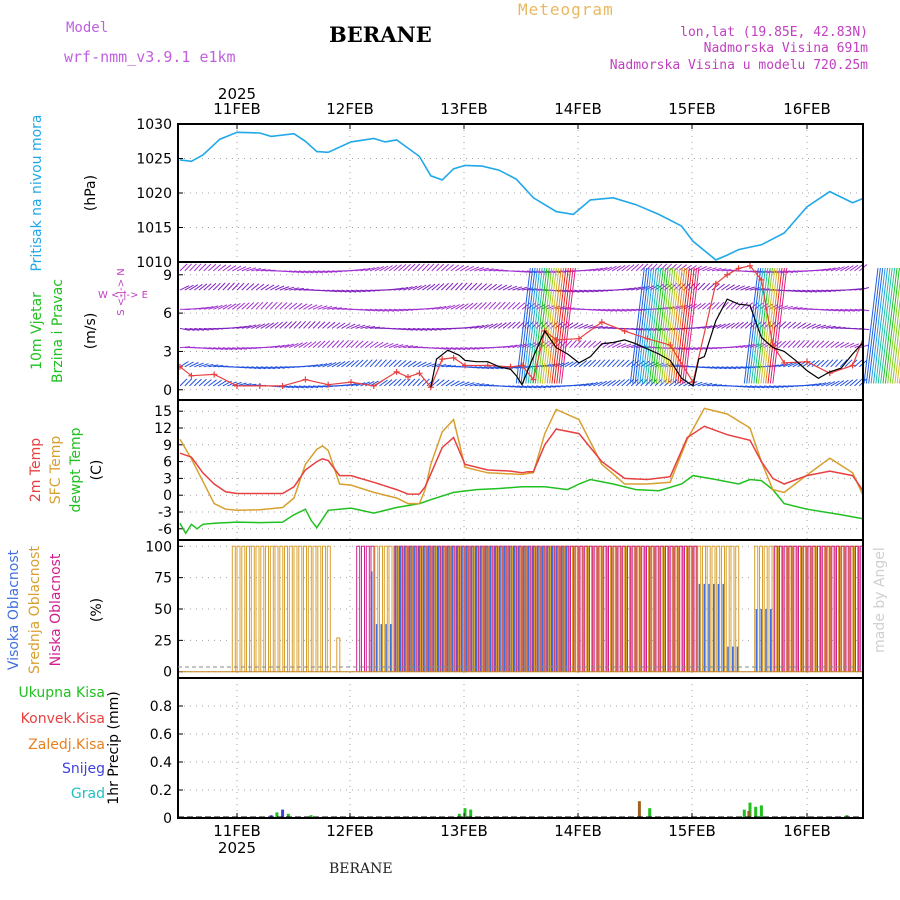  Describe the element at coordinates (806, 831) in the screenshot. I see `x-day-label-bottom: 16FEB` at that location.